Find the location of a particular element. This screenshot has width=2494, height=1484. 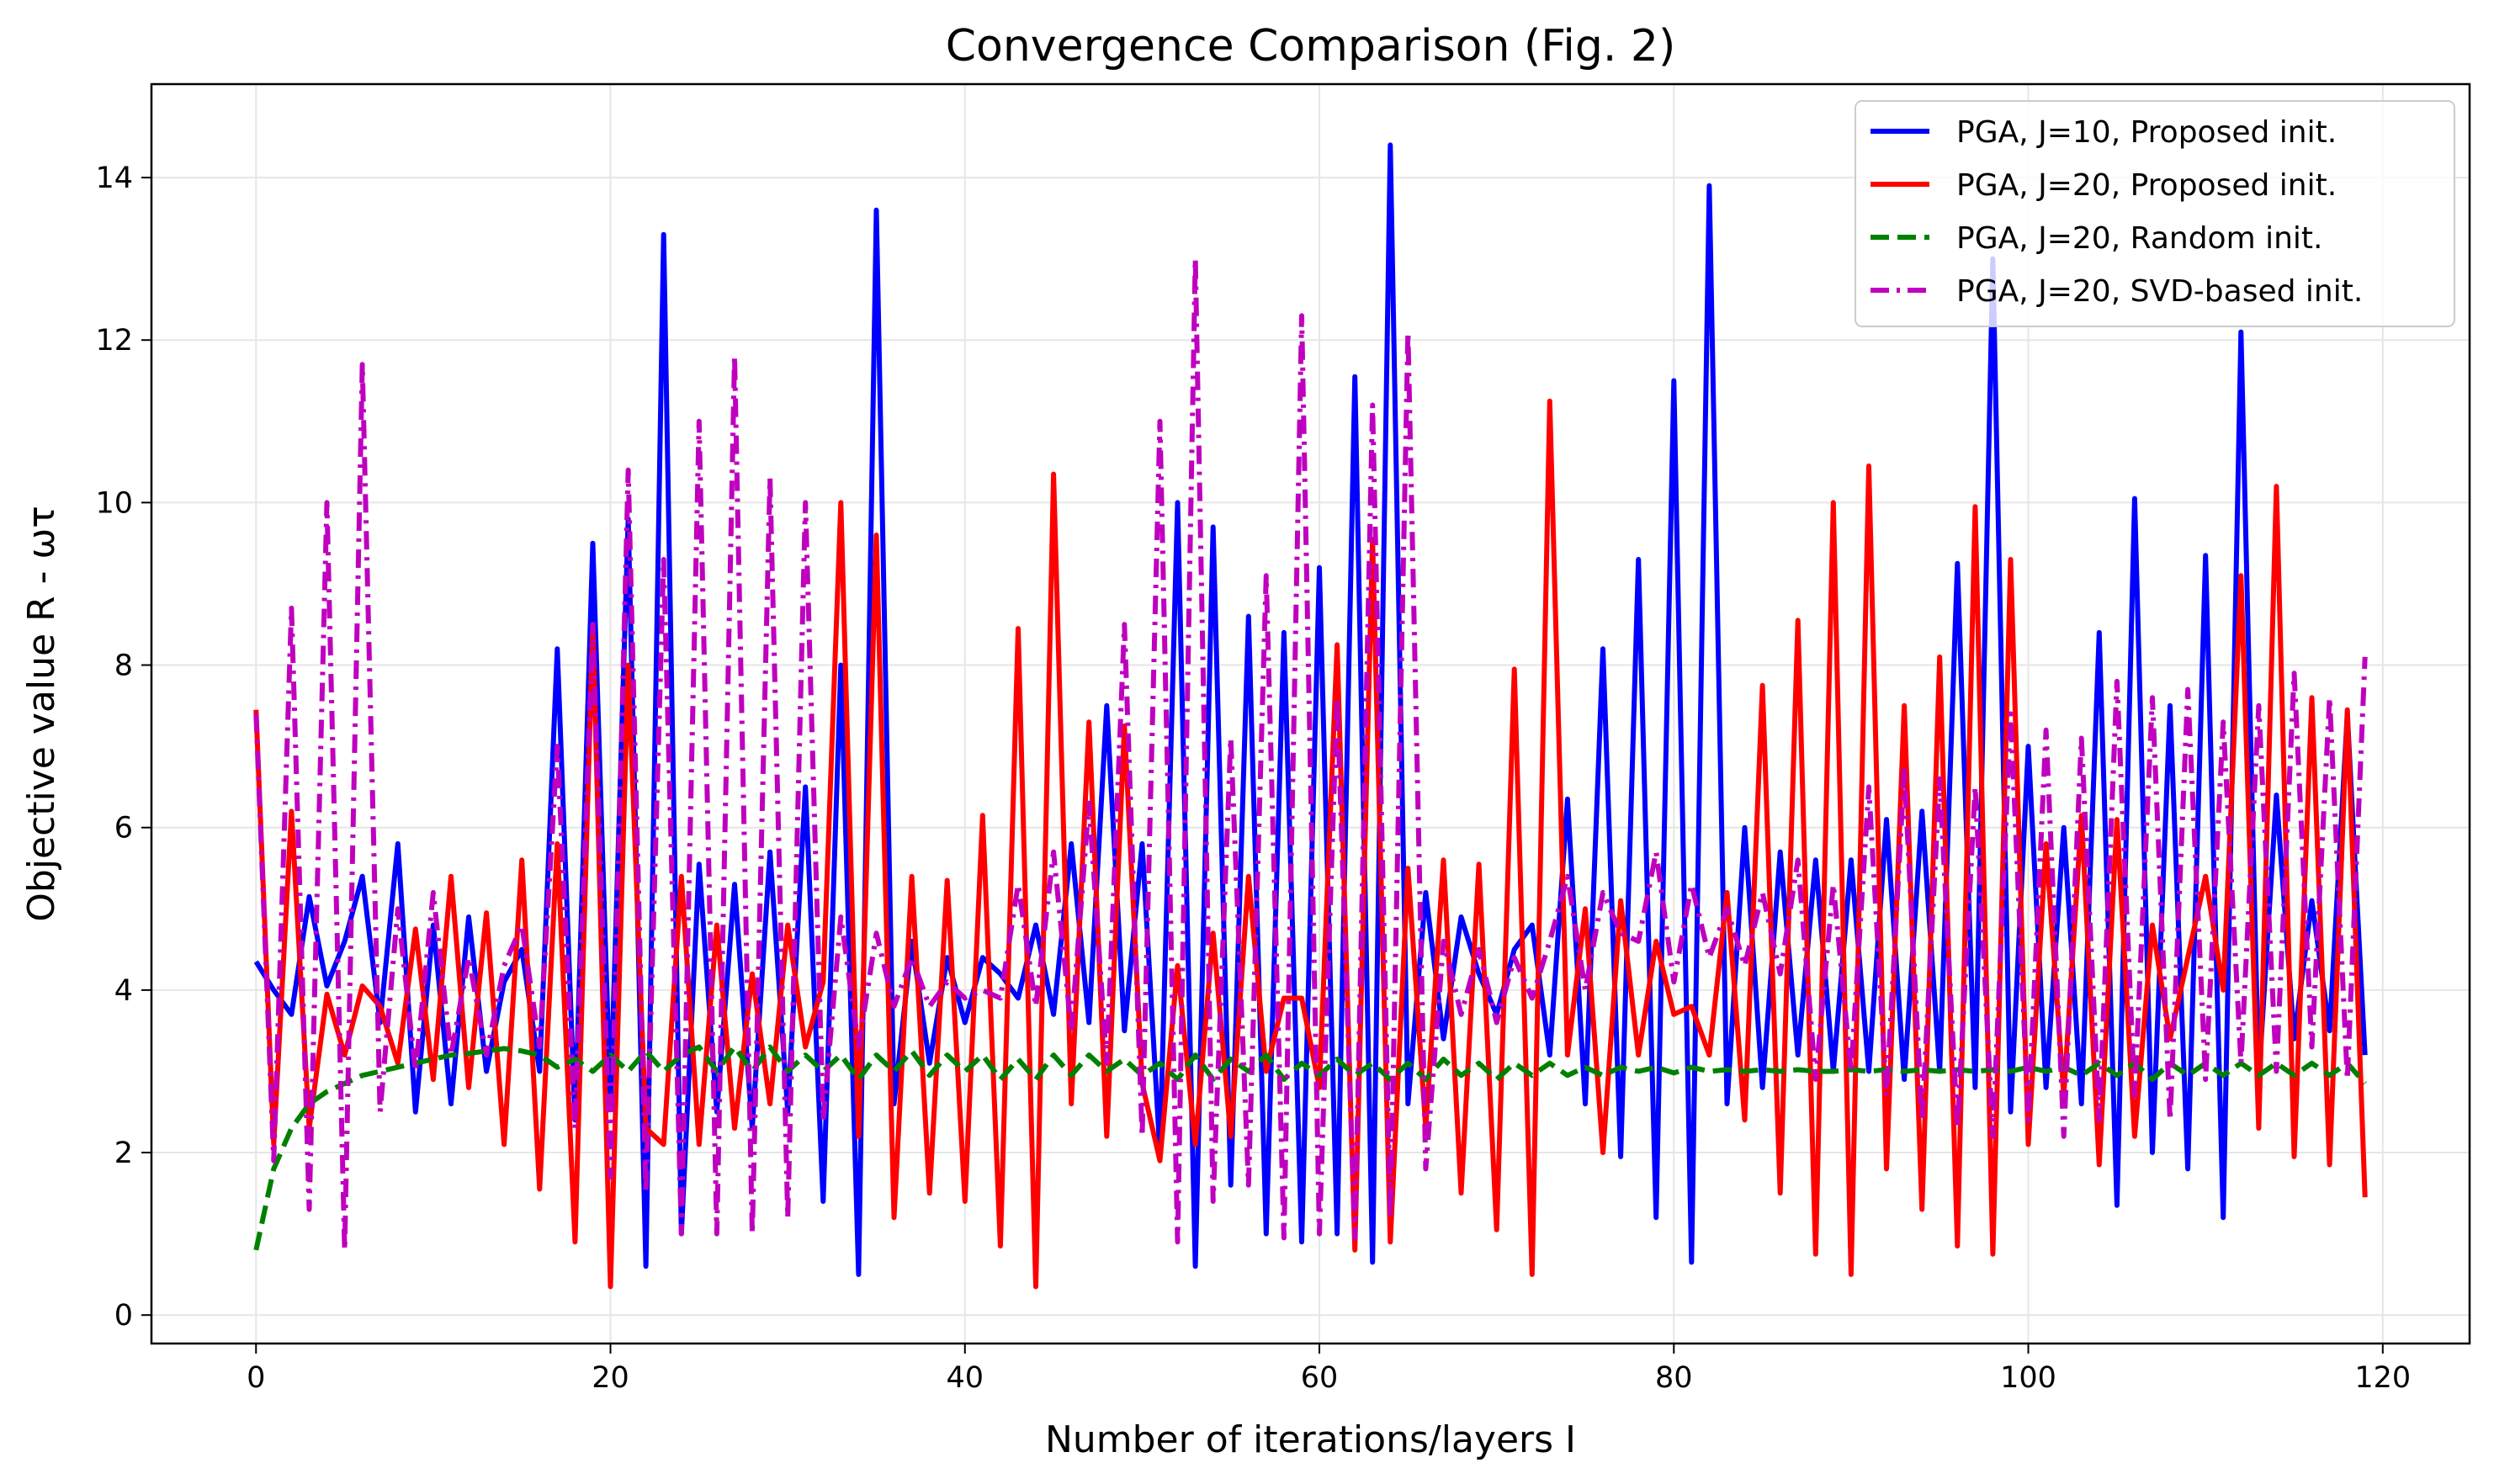

y-tick-label: 14 is located at coordinates (114, 178).